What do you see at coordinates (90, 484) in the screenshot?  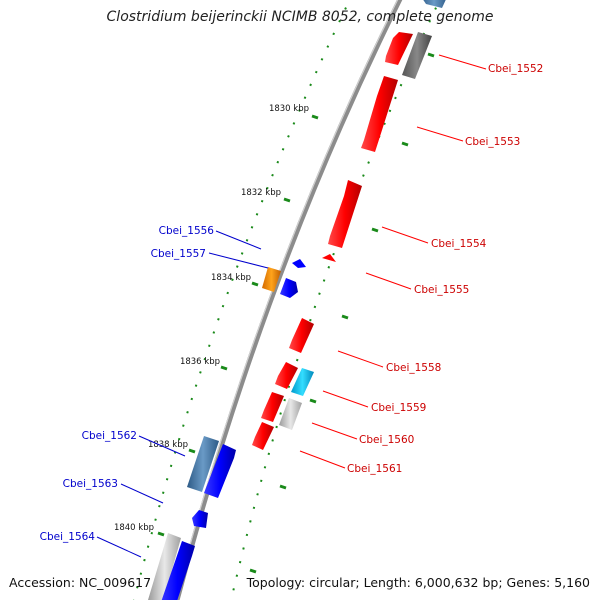 I see `label-cbei-1563: Cbei_1563` at bounding box center [90, 484].